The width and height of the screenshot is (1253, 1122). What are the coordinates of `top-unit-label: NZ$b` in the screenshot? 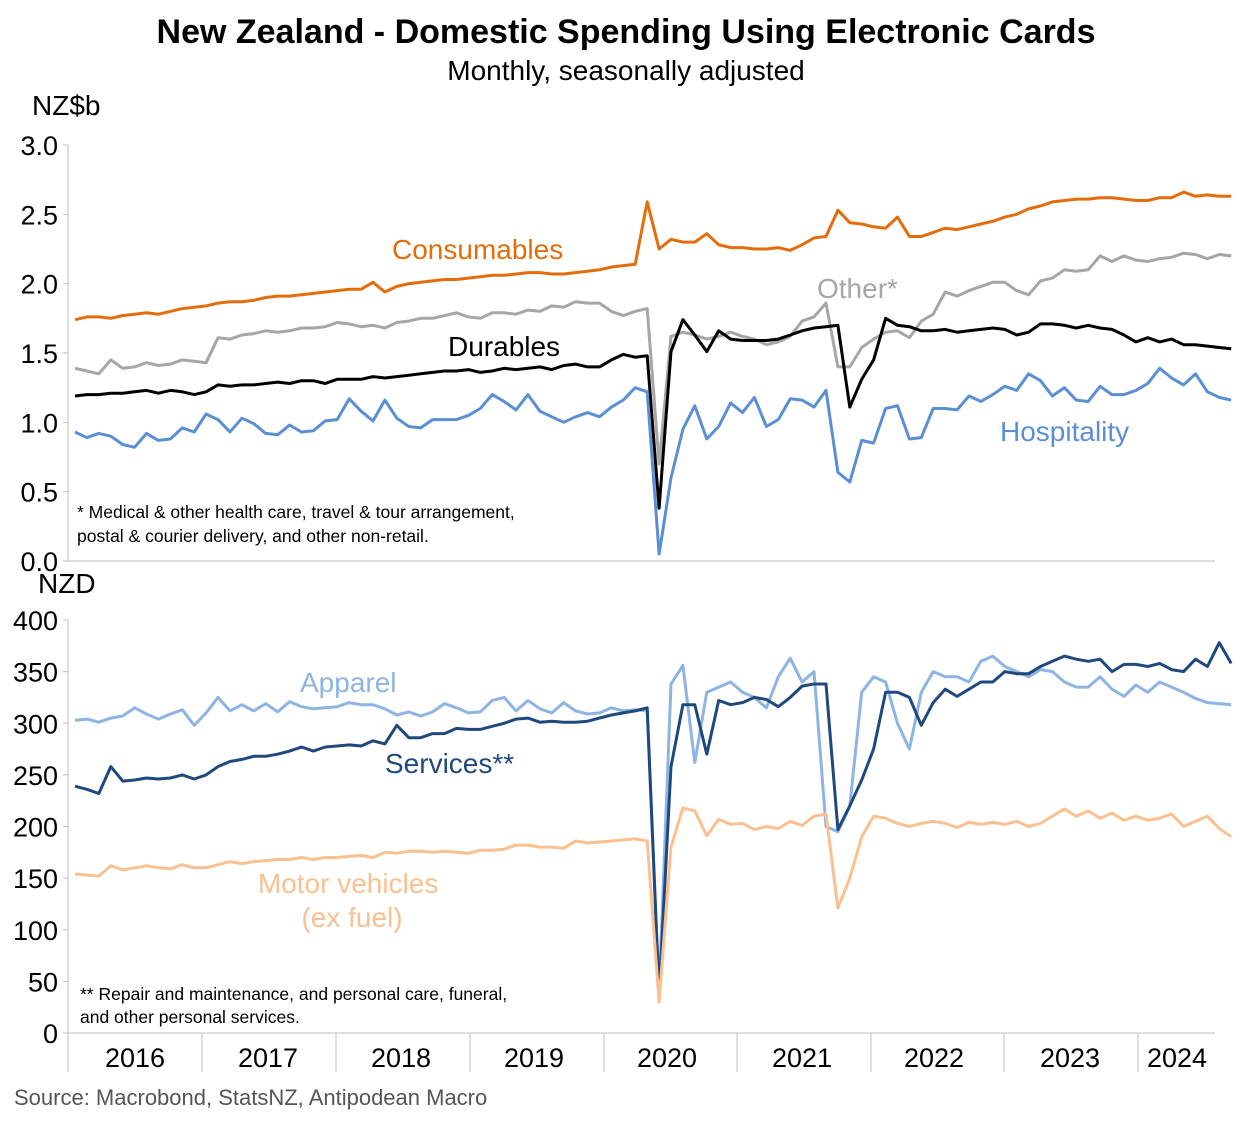 It's located at (66, 105).